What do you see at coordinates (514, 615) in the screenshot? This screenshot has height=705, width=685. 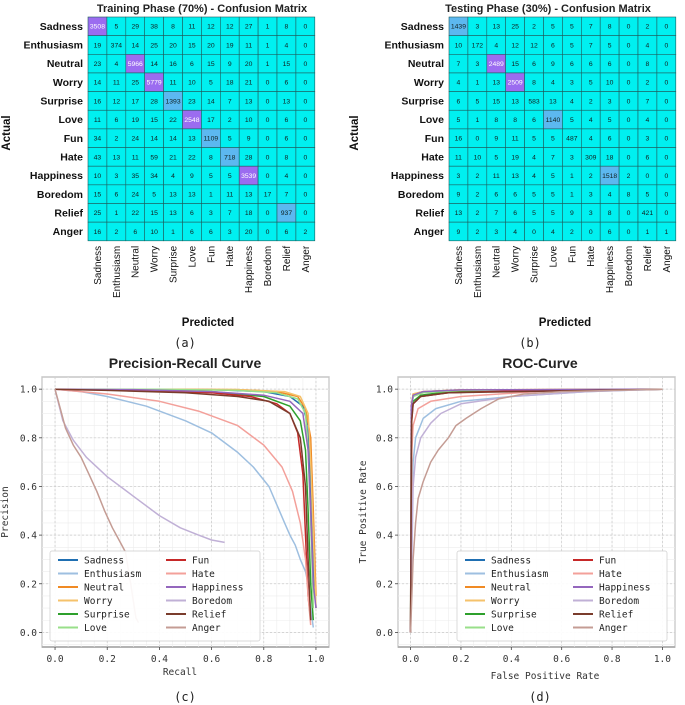 I see `legend-label-surprise: Surprise` at bounding box center [514, 615].